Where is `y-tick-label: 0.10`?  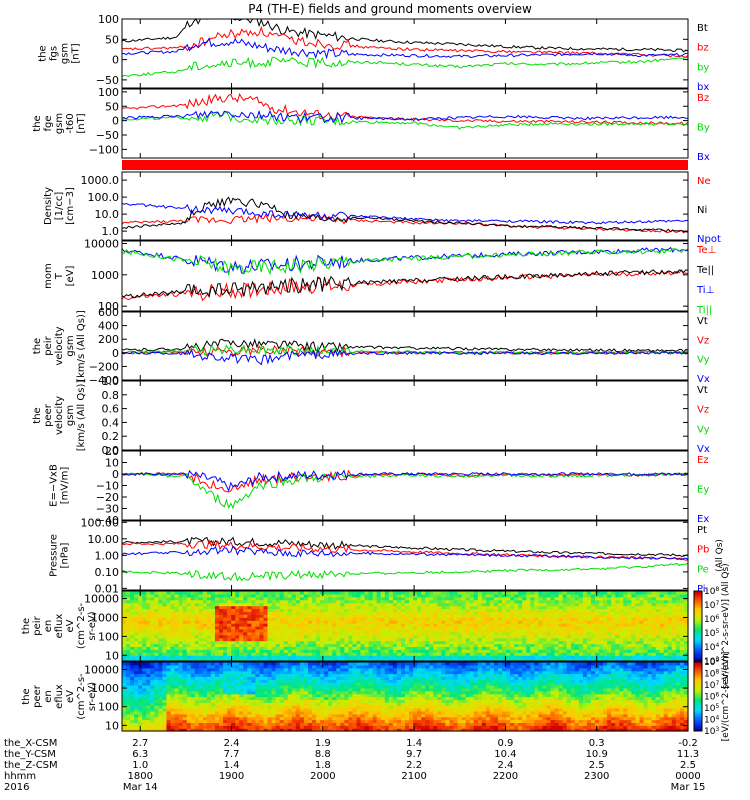 y-tick-label: 0.10 is located at coordinates (107, 572).